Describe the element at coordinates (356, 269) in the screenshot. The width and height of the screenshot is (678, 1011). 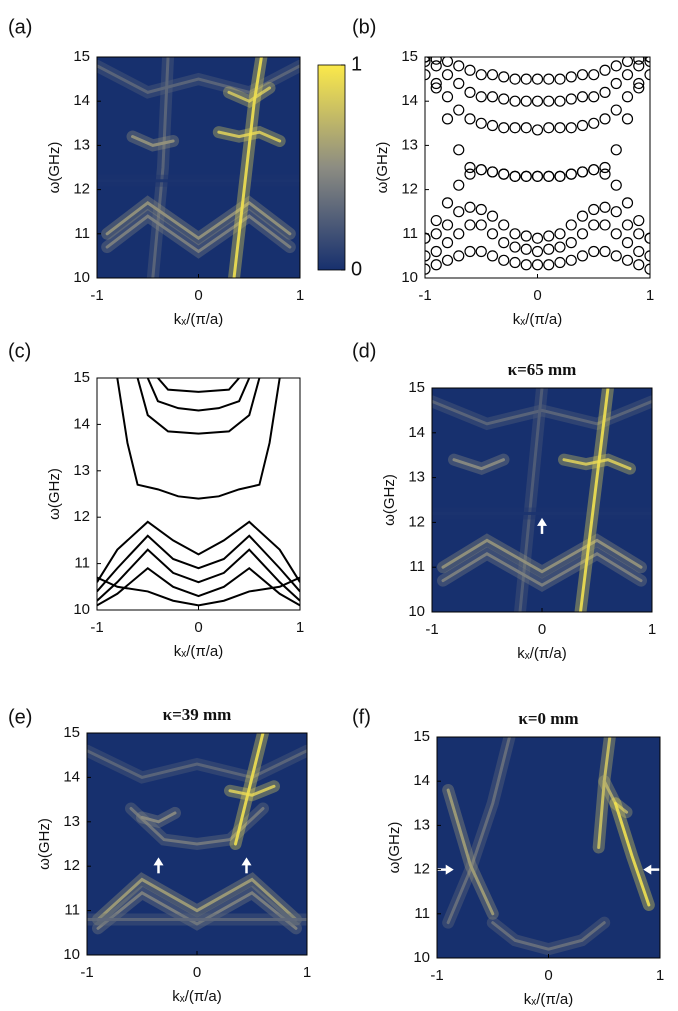
I see `colorbar-tick-label: 0` at that location.